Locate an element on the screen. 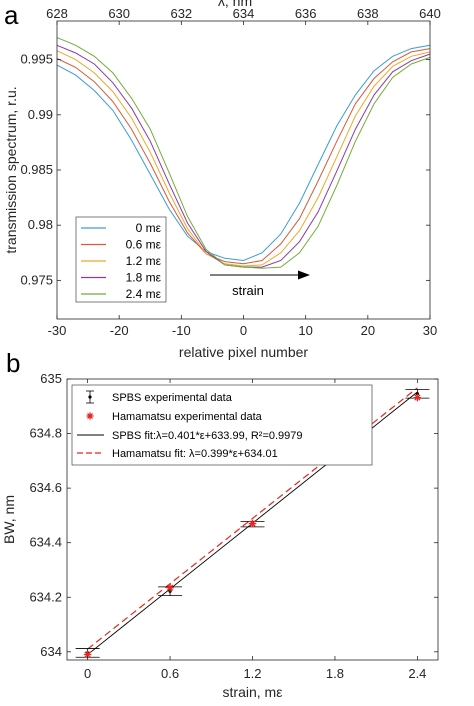 The width and height of the screenshot is (474, 706). x2-tick-label: 628 is located at coordinates (57, 13).